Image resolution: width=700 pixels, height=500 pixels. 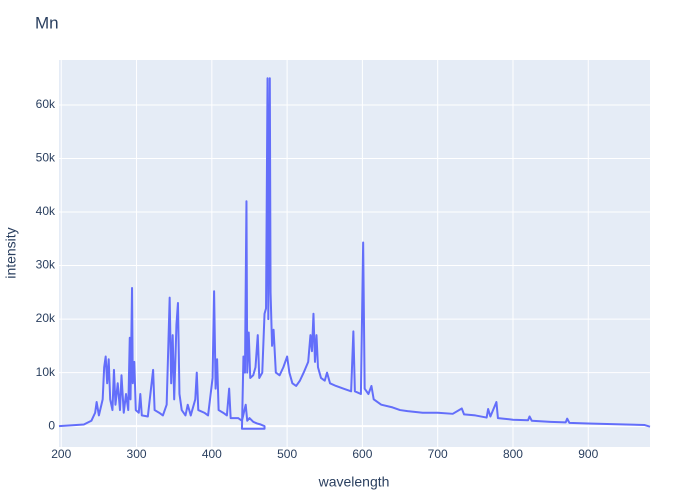 What do you see at coordinates (46, 372) in the screenshot?
I see `y-tick-label: 10k` at bounding box center [46, 372].